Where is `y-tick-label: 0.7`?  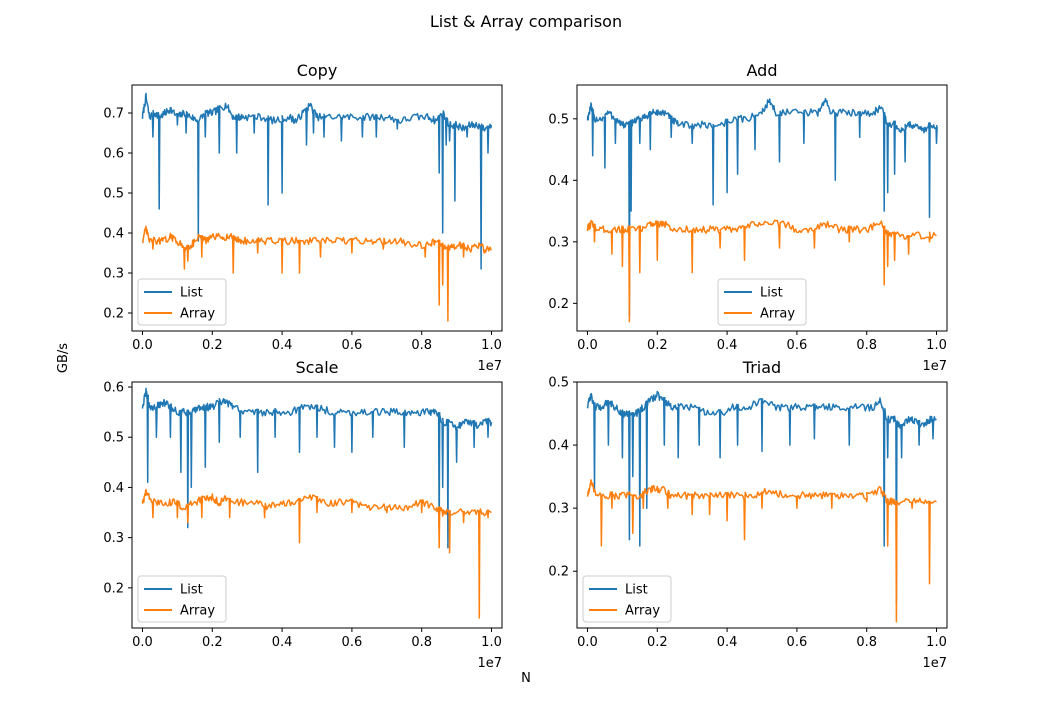 y-tick-label: 0.7 is located at coordinates (113, 114).